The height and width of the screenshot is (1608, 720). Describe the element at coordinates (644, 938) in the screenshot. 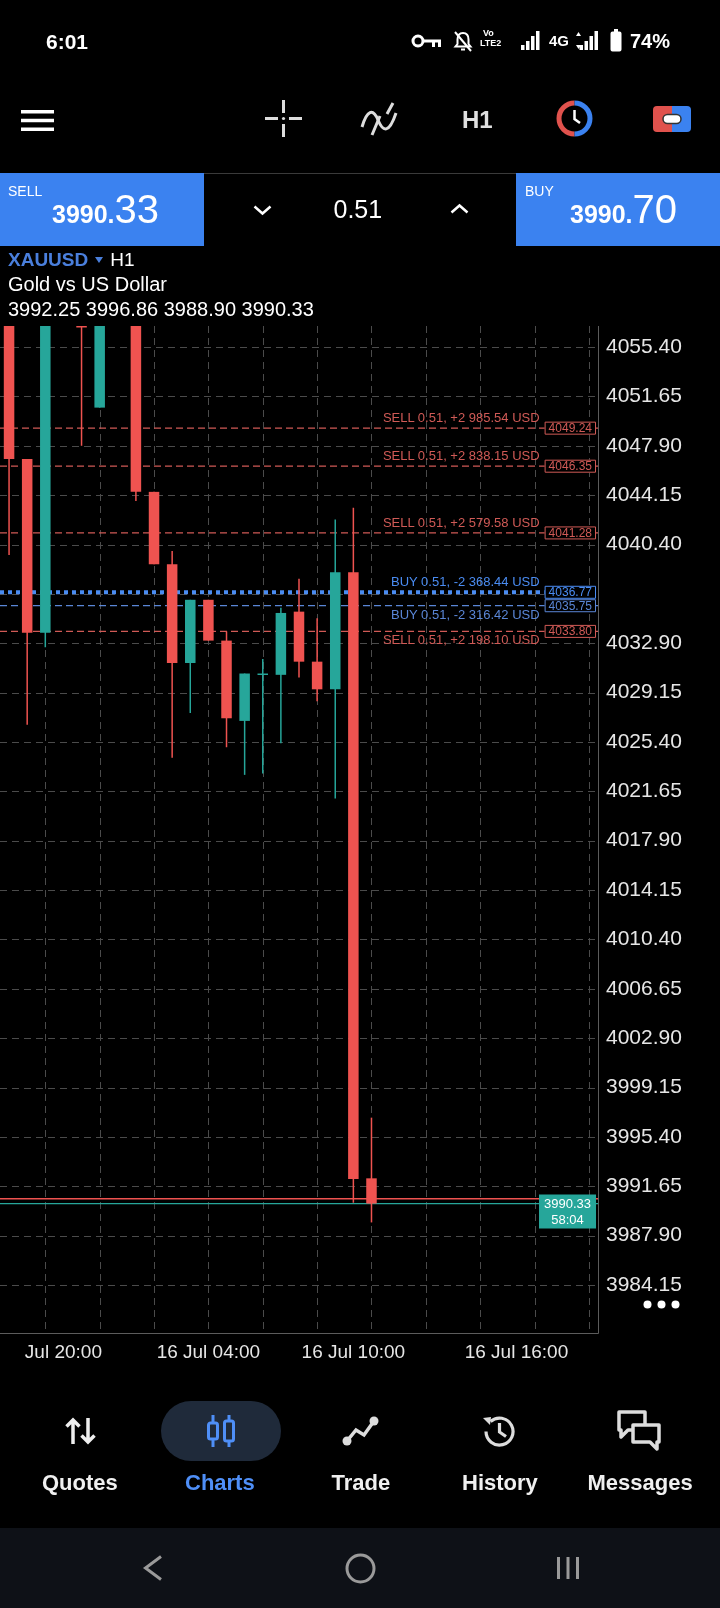

I see `y-tick-label: 4010.40` at that location.